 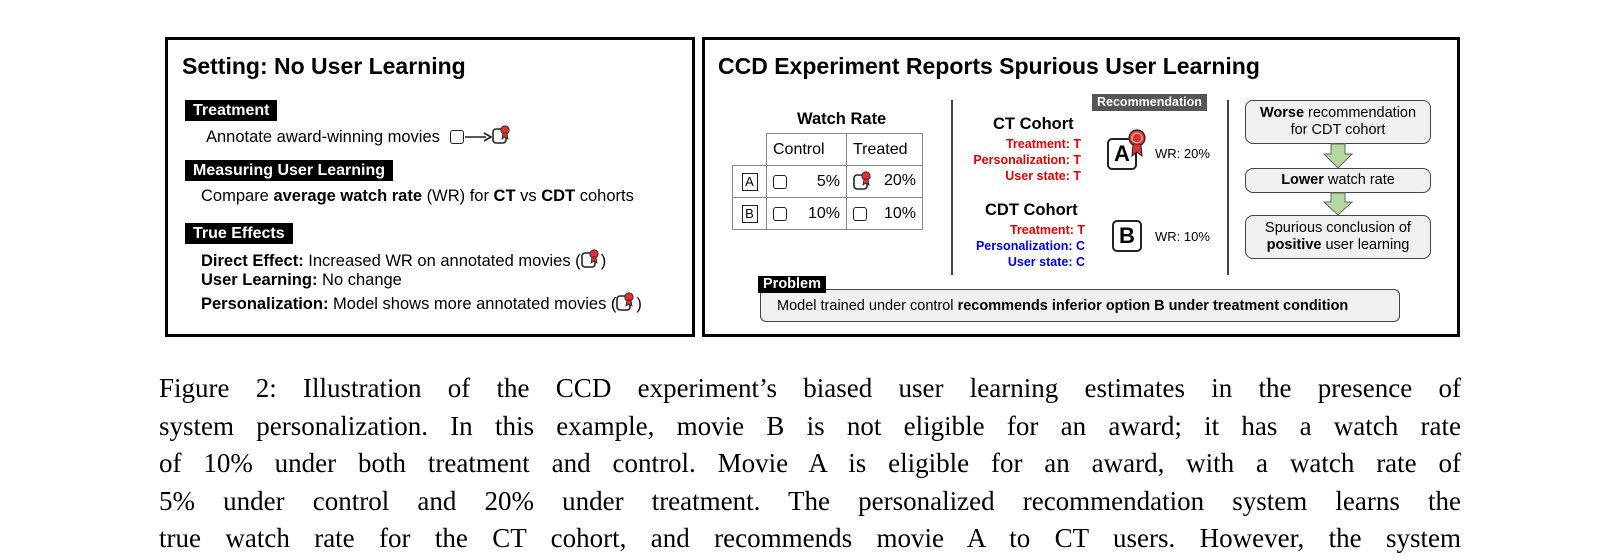 What do you see at coordinates (1030, 246) in the screenshot?
I see `cdt-personalization: Personalization: C` at bounding box center [1030, 246].